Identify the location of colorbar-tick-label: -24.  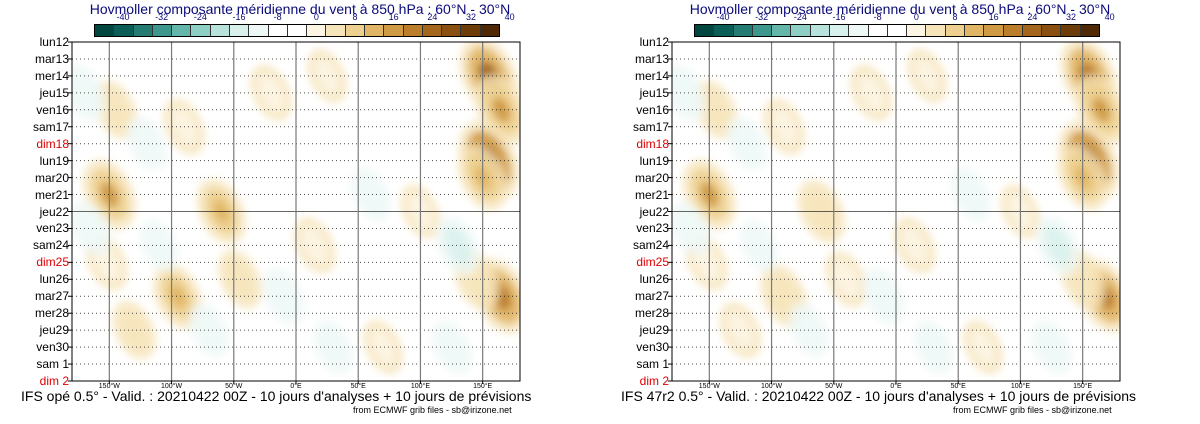
(800, 17).